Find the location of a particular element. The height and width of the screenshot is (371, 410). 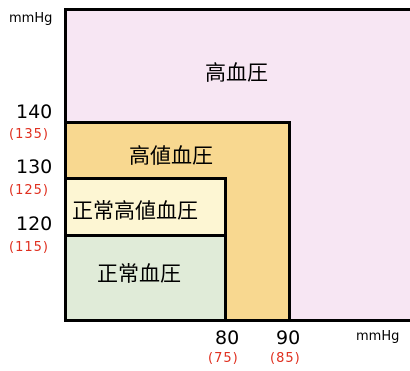

y-tick-120: 120 is located at coordinates (34, 224).